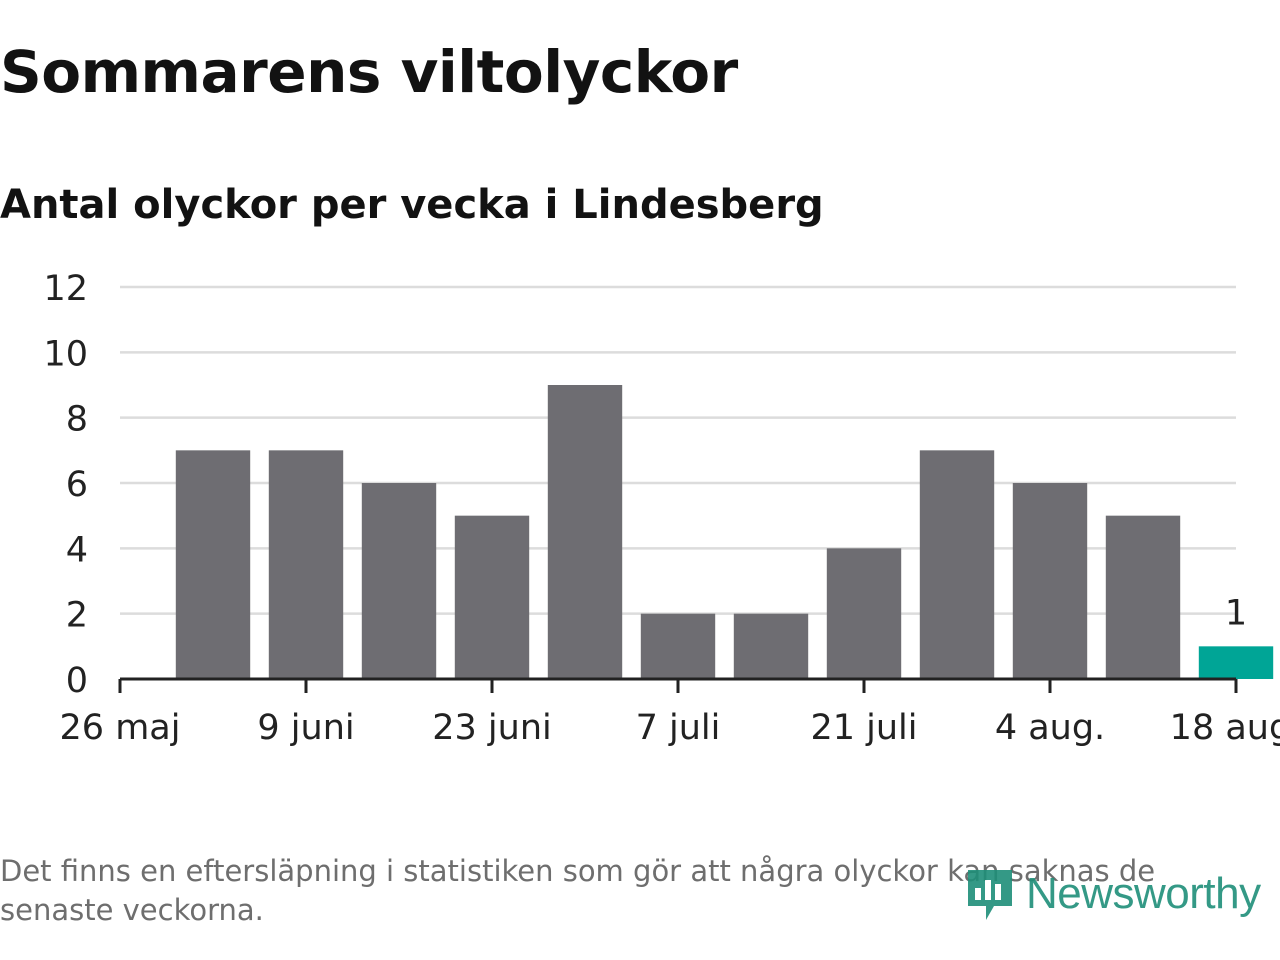 Image resolution: width=1280 pixels, height=960 pixels. I want to click on x-tick-label: 26 maj, so click(120, 728).